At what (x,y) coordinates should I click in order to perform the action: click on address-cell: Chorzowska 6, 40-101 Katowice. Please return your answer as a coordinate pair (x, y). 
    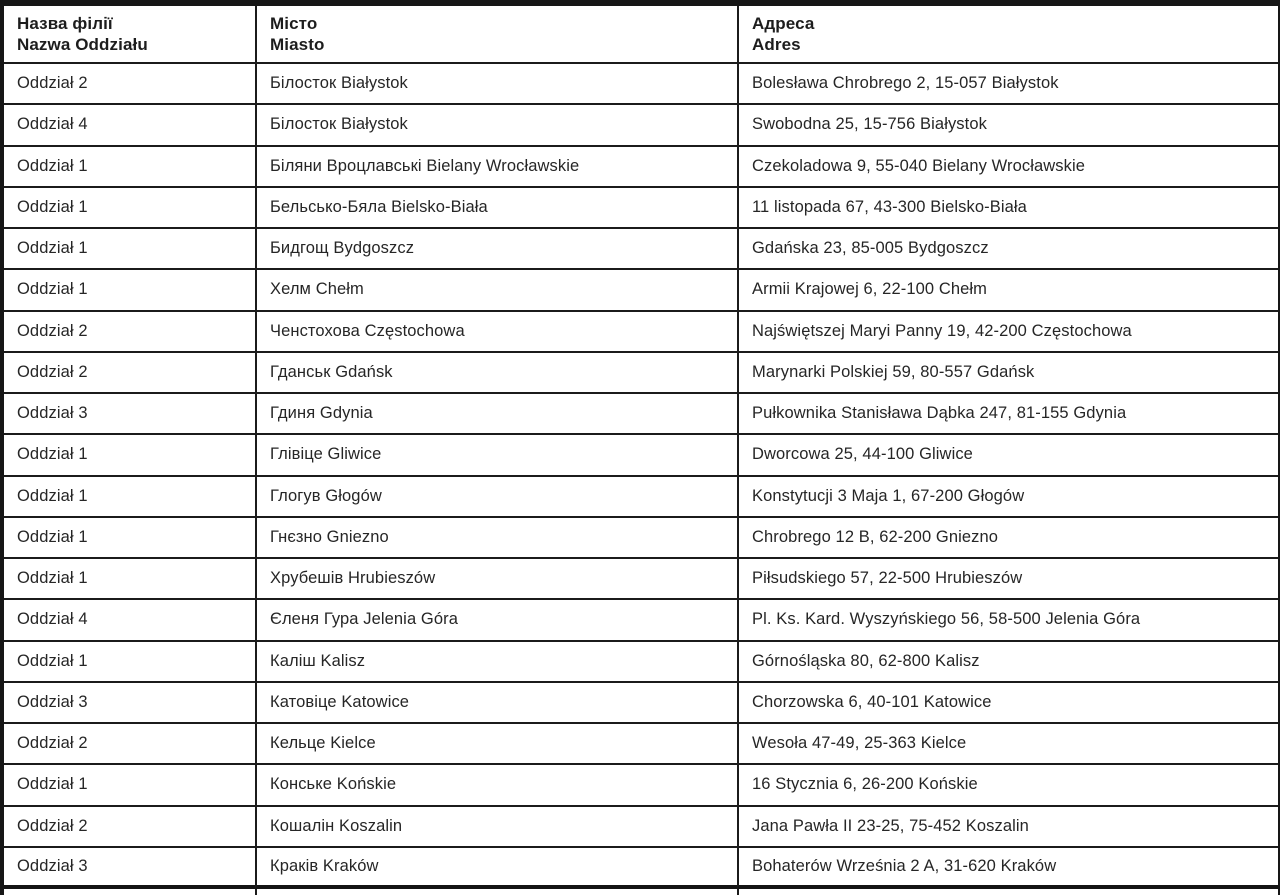
    Looking at the image, I should click on (1007, 703).